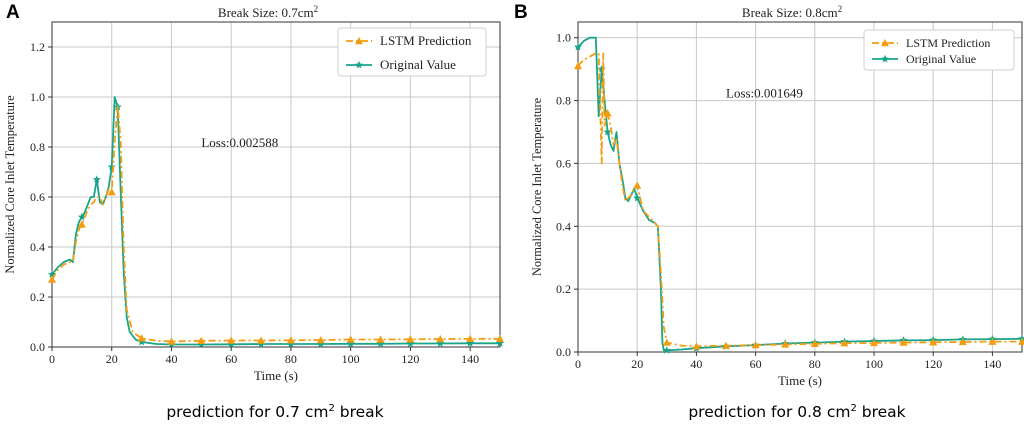 The image size is (1024, 427). I want to click on y-axis-label: Normalized Core Inlet Temperature, so click(537, 186).